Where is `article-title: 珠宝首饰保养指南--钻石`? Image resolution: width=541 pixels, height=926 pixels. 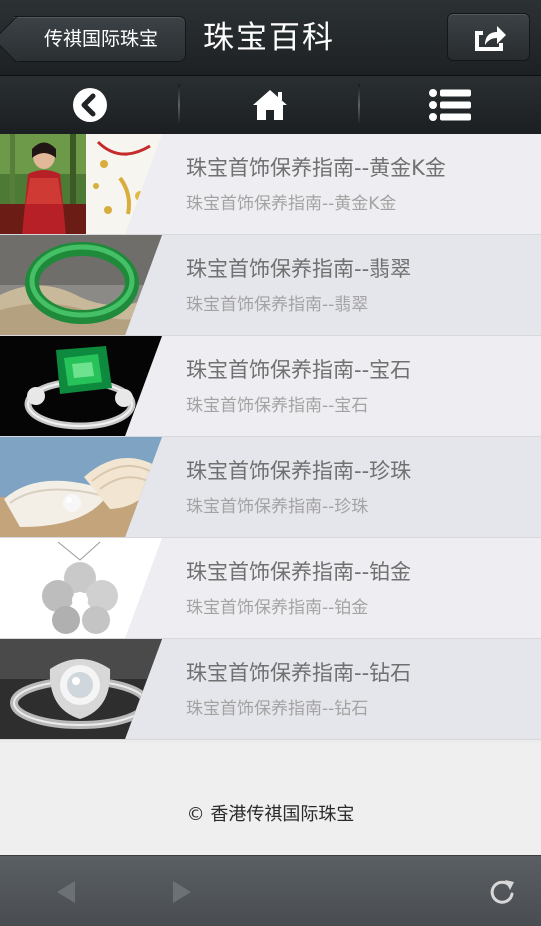
article-title: 珠宝首饰保养指南--钻石 is located at coordinates (298, 672).